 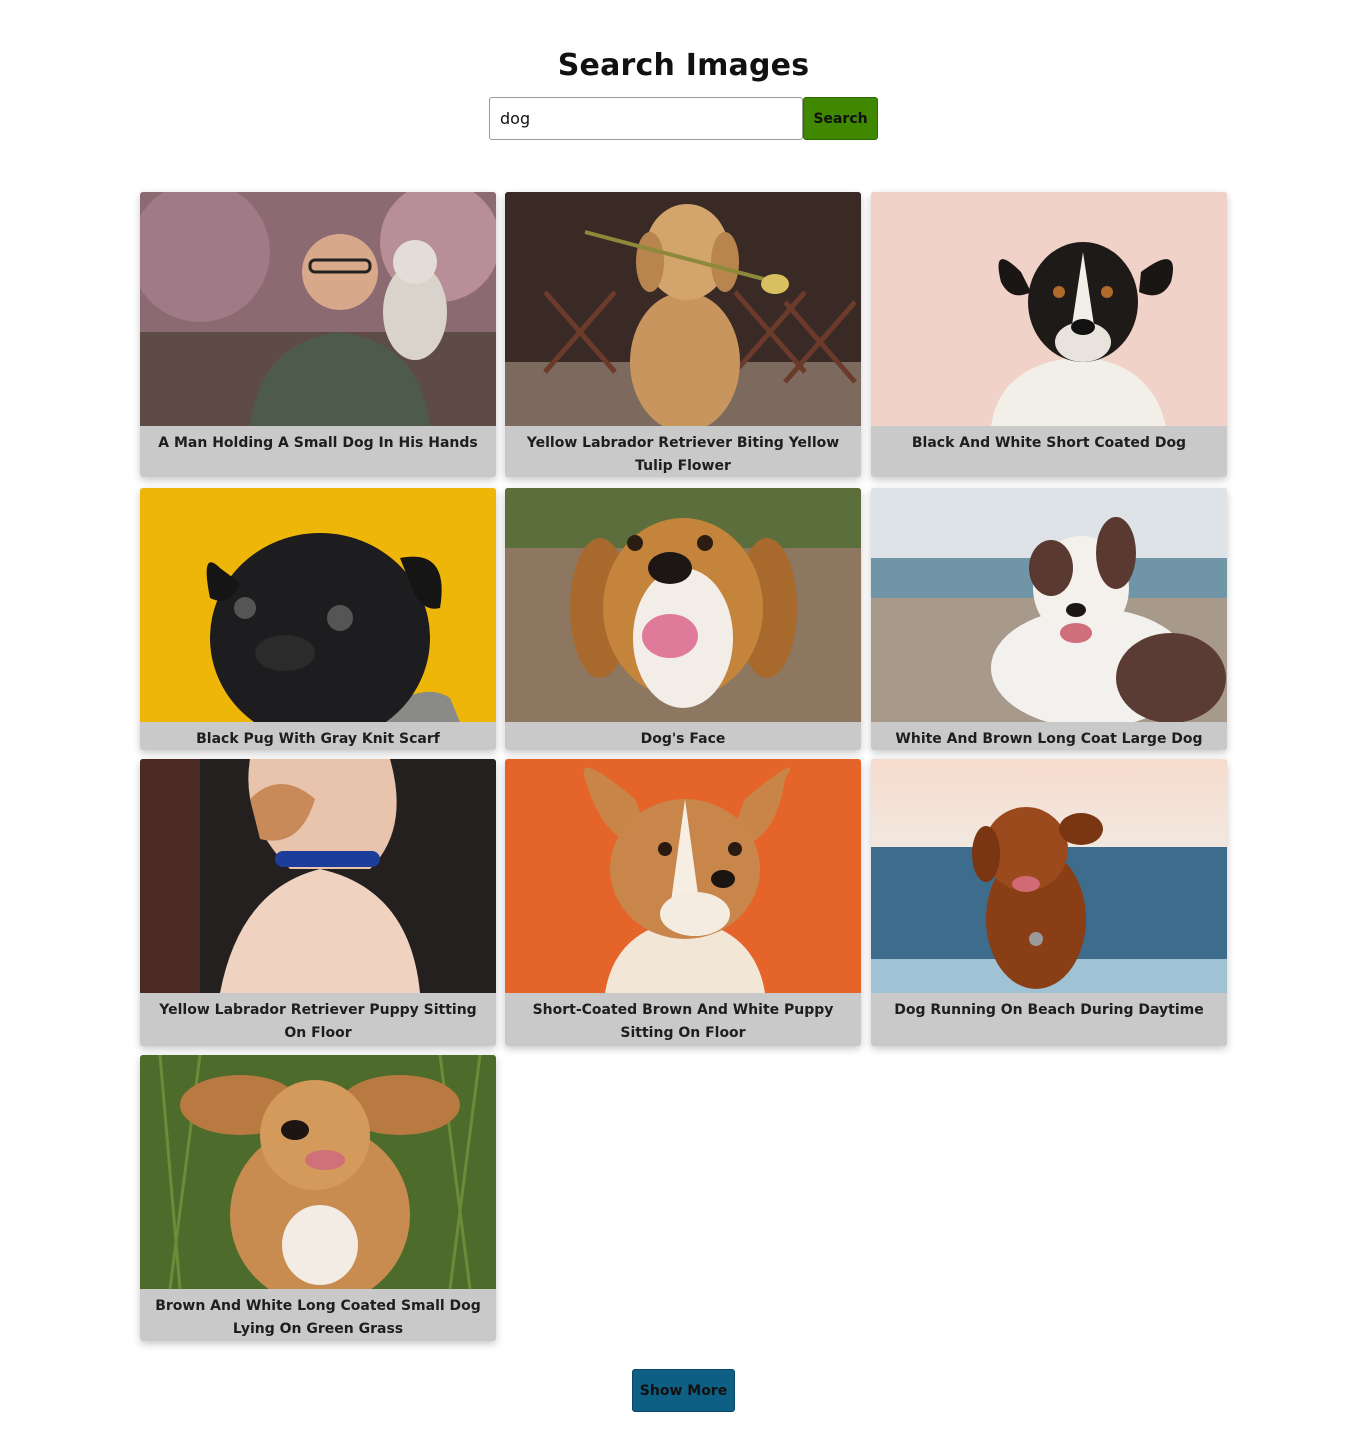 What do you see at coordinates (683, 1390) in the screenshot?
I see `show-more-button: Show More` at bounding box center [683, 1390].